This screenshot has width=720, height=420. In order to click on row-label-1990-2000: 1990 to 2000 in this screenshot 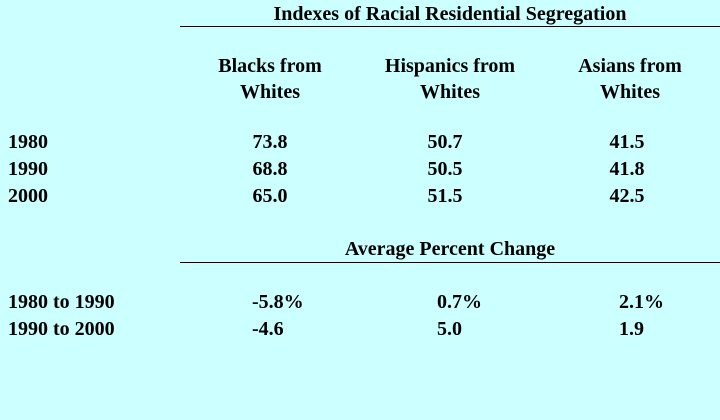, I will do `click(61, 329)`.